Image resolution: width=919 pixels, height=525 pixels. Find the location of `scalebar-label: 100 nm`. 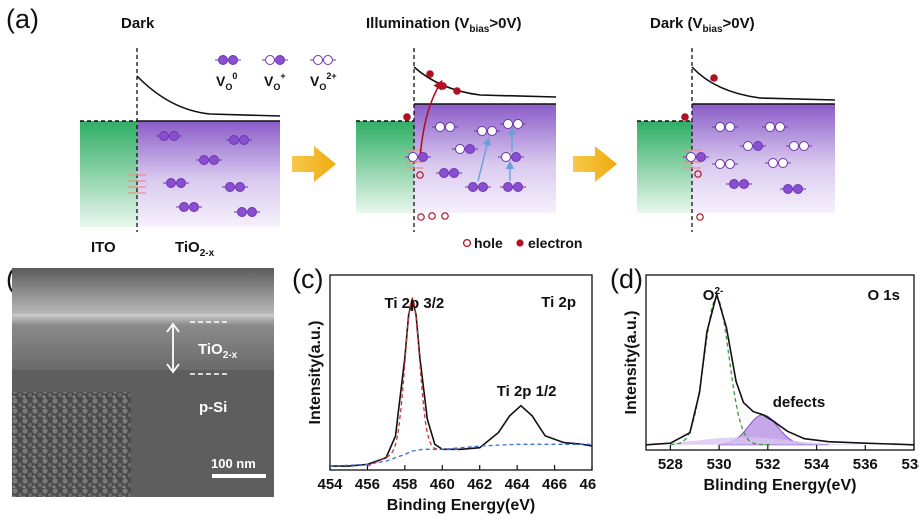

scalebar-label: 100 nm is located at coordinates (233, 463).